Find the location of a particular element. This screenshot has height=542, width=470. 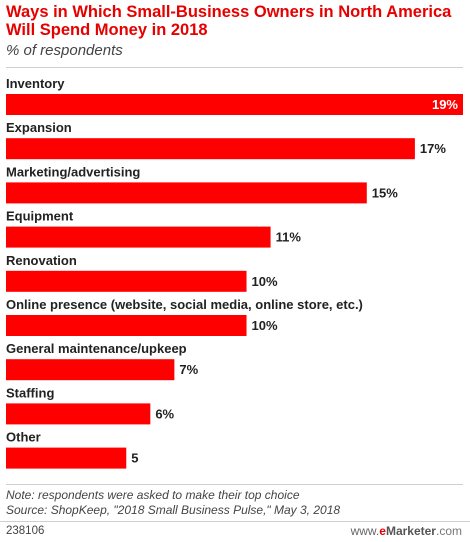

value-label: 15% is located at coordinates (385, 192).